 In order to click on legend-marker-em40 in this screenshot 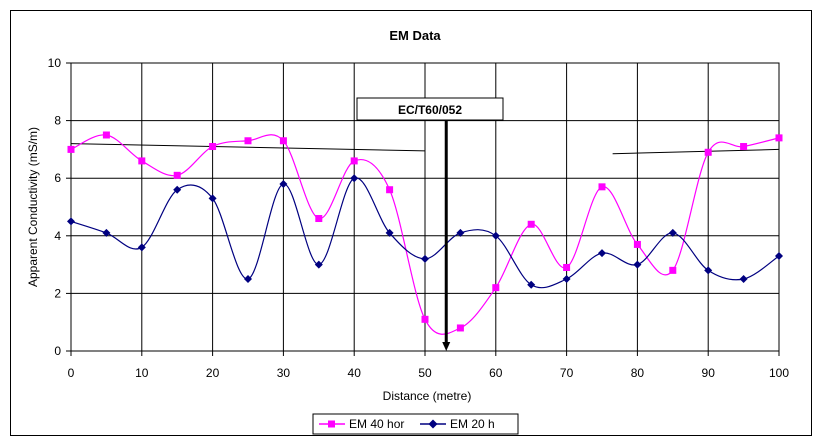, I will do `click(331, 424)`.